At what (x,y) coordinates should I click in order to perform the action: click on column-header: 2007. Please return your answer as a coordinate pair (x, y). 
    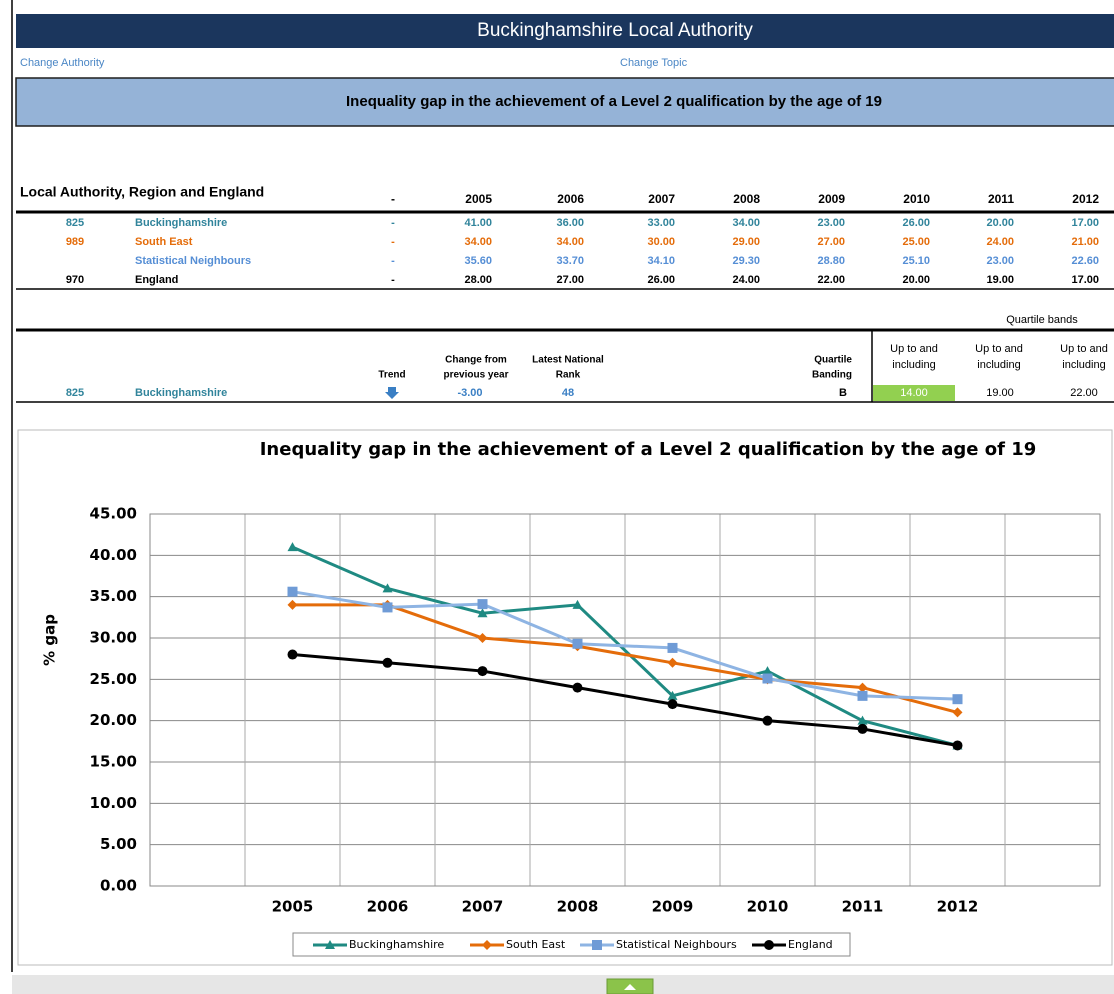
    Looking at the image, I should click on (661, 199).